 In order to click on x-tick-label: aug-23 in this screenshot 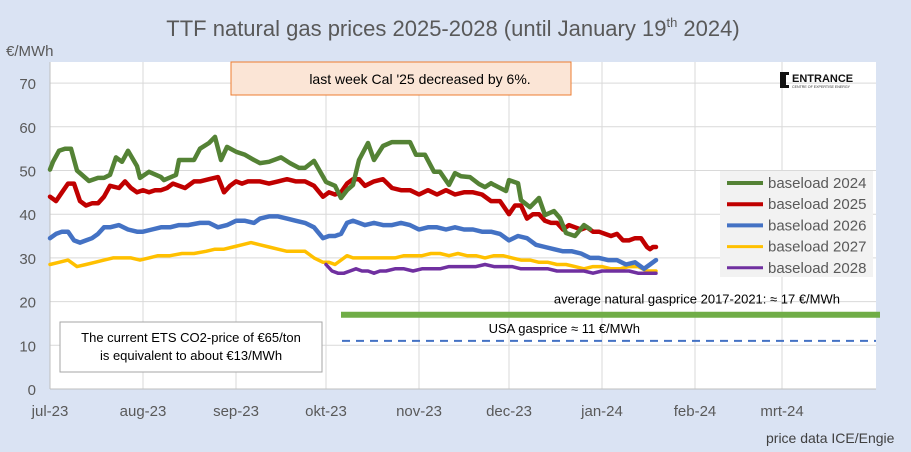, I will do `click(143, 411)`.